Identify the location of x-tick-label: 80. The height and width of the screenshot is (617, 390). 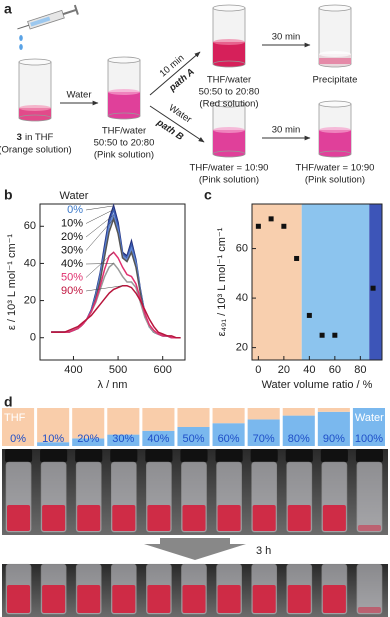
(360, 370).